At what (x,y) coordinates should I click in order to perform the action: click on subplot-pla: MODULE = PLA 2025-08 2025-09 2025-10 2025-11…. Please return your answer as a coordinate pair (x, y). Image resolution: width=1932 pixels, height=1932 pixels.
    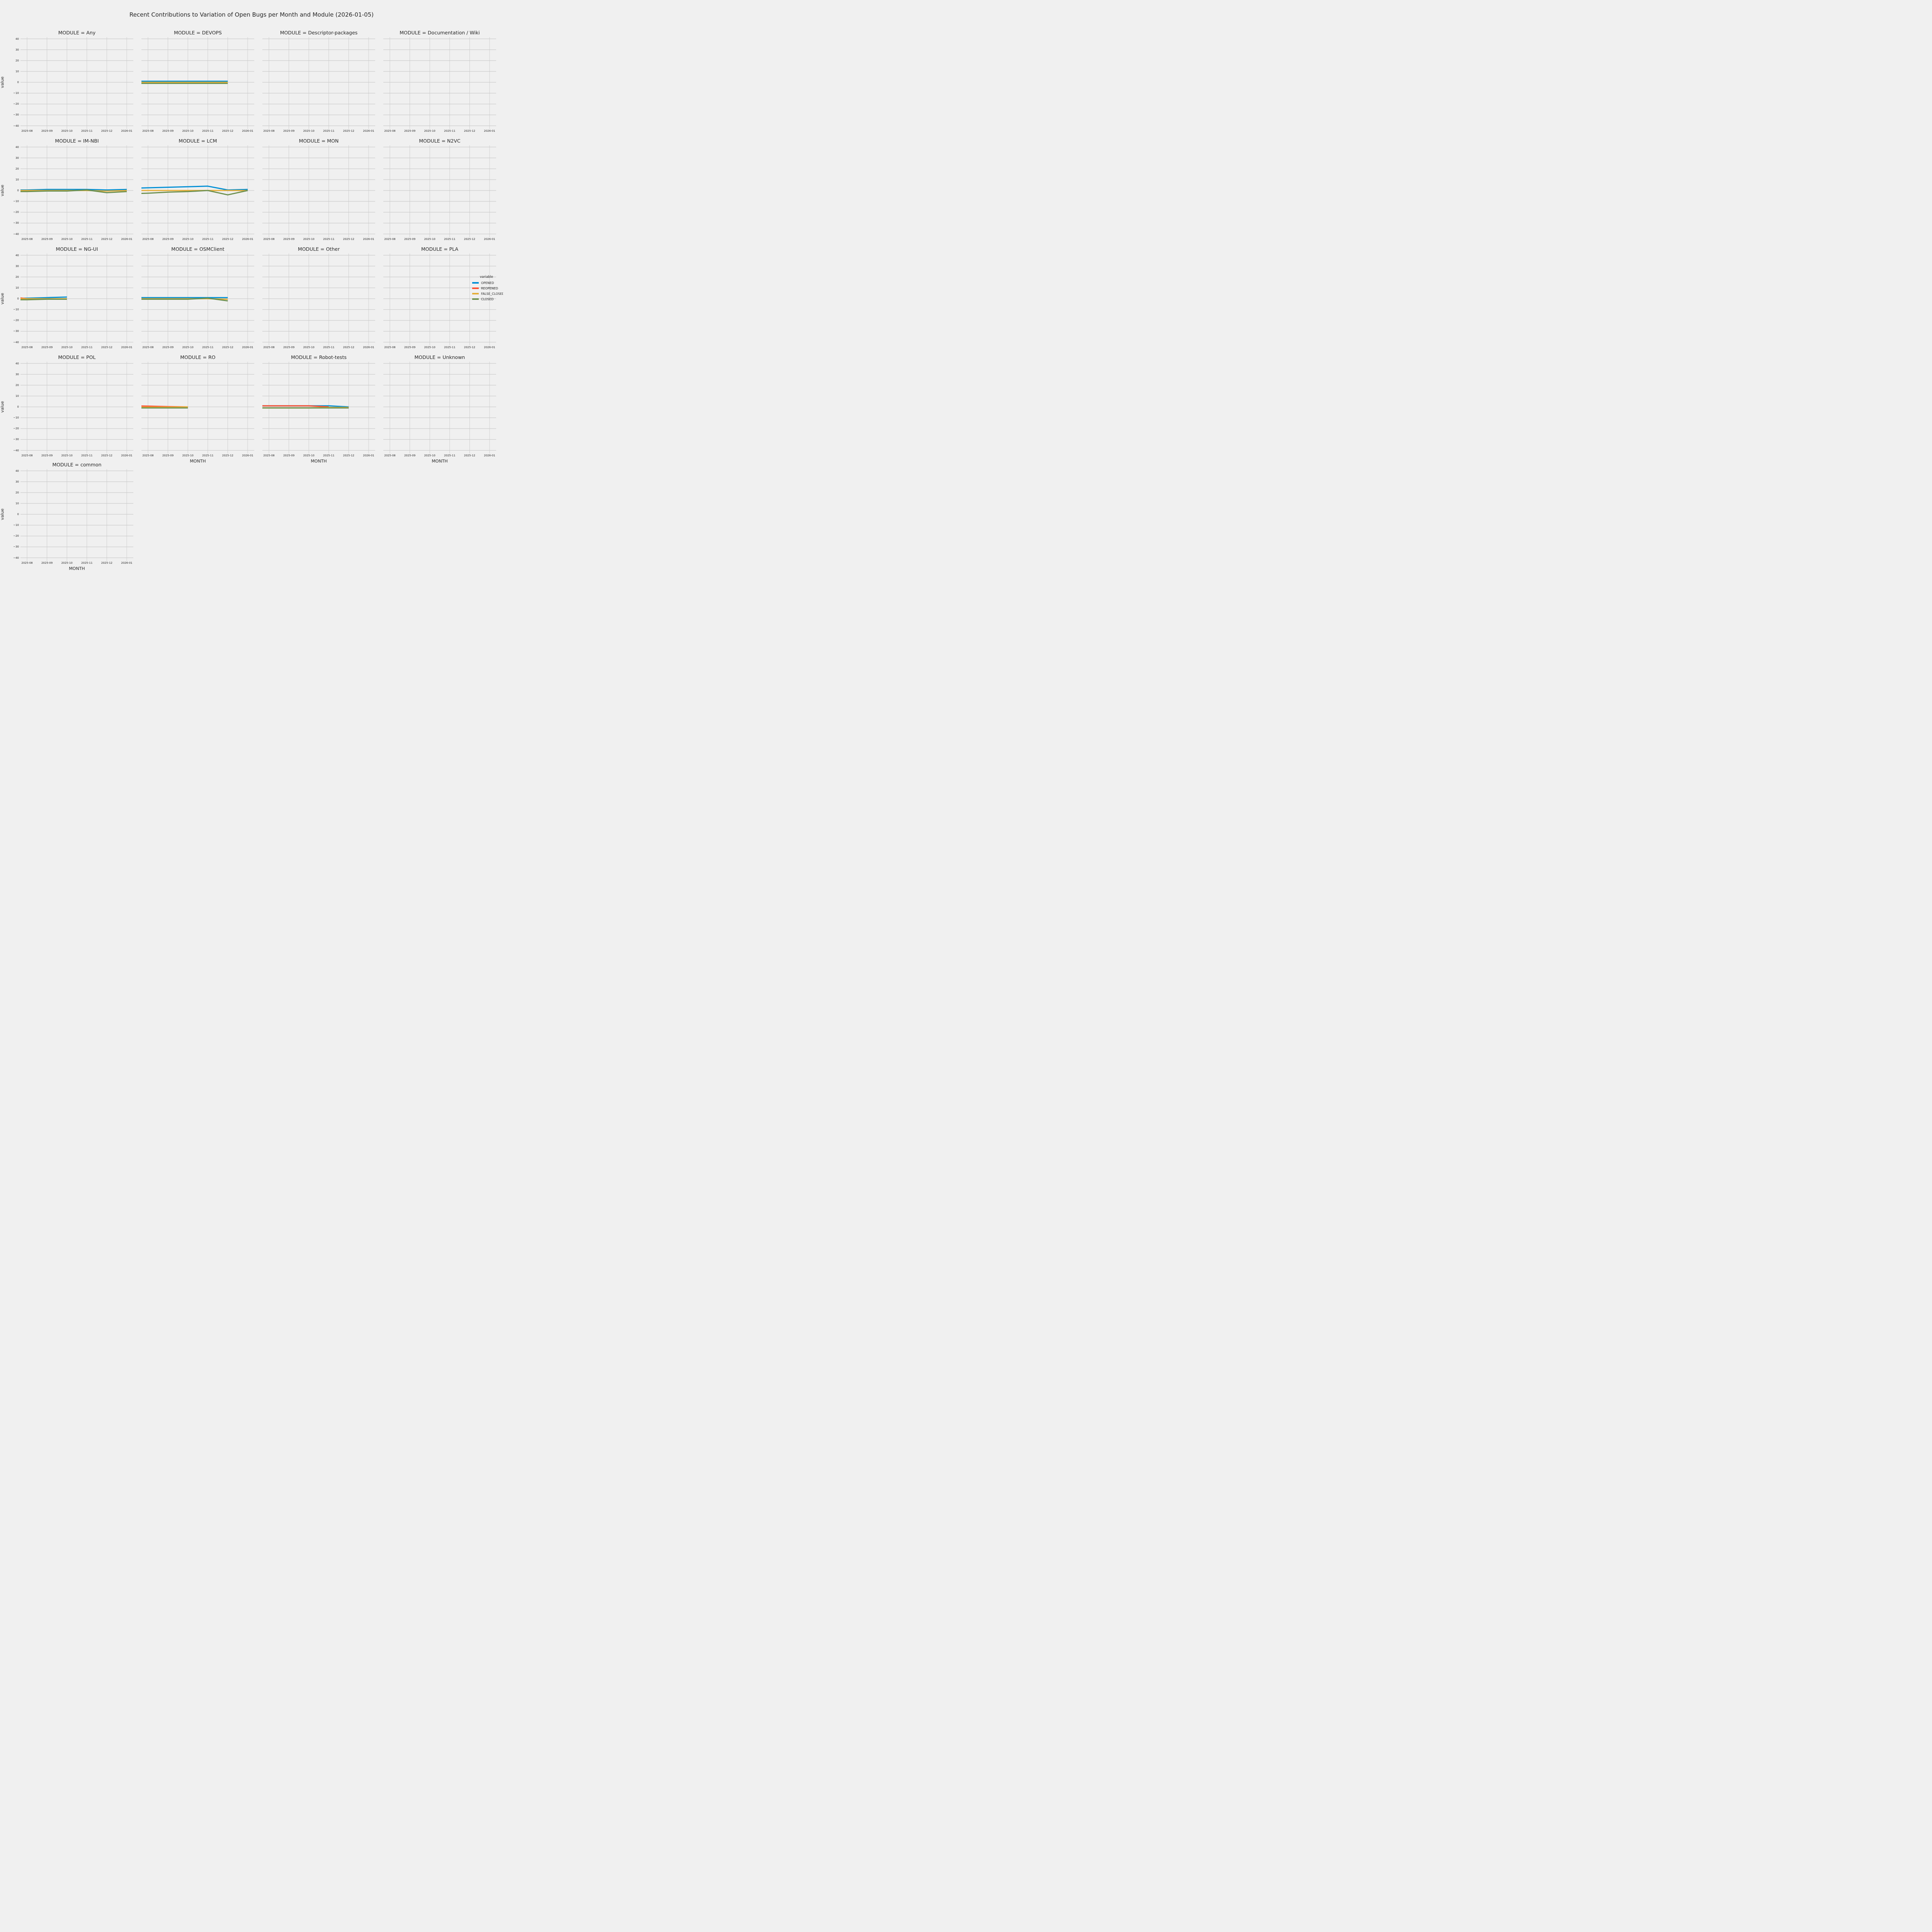
    Looking at the image, I should click on (439, 298).